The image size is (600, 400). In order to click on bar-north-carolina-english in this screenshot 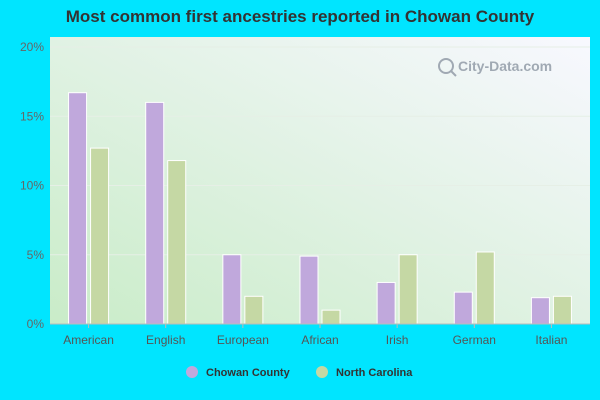, I will do `click(177, 242)`.